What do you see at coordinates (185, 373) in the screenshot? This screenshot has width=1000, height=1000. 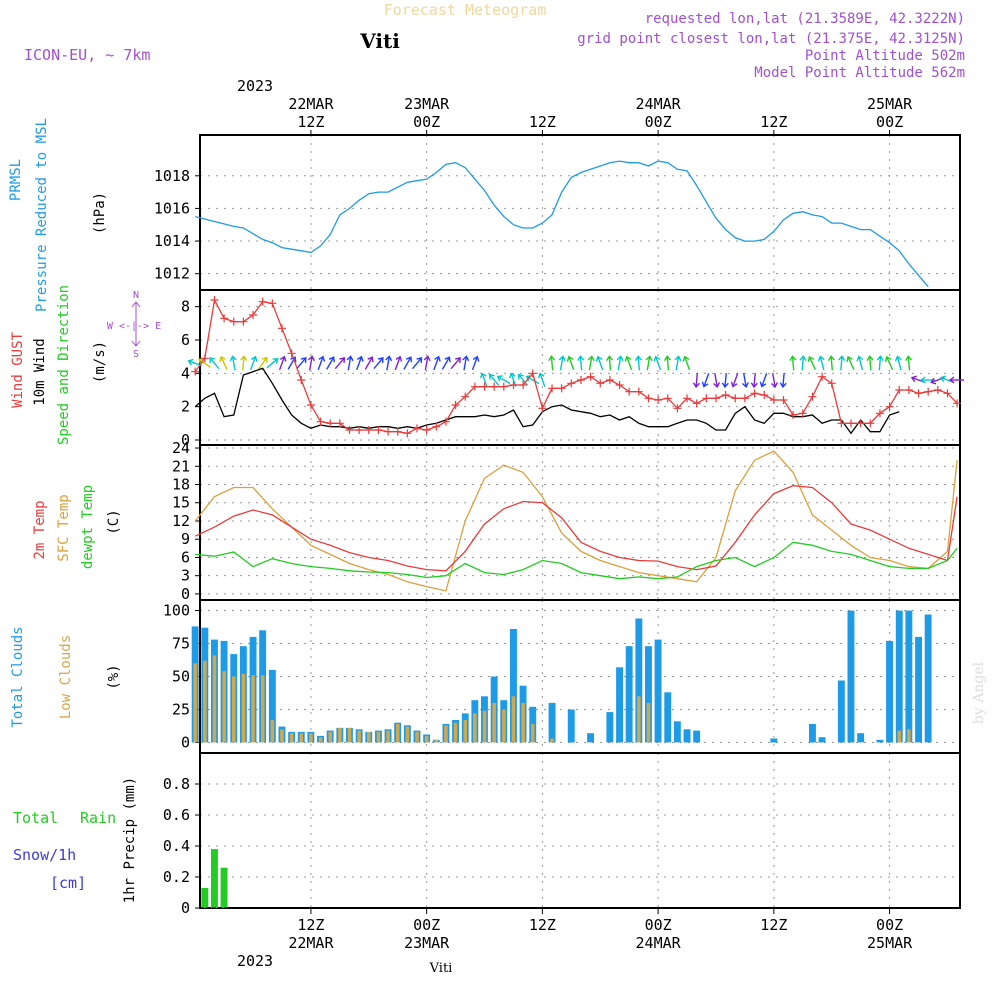 I see `y-tick-label: 4` at bounding box center [185, 373].